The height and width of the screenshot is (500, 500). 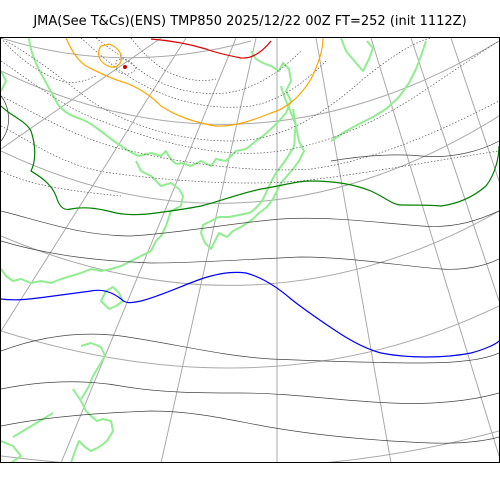 What do you see at coordinates (378, 91) in the screenshot?
I see `coastline-kurils` at bounding box center [378, 91].